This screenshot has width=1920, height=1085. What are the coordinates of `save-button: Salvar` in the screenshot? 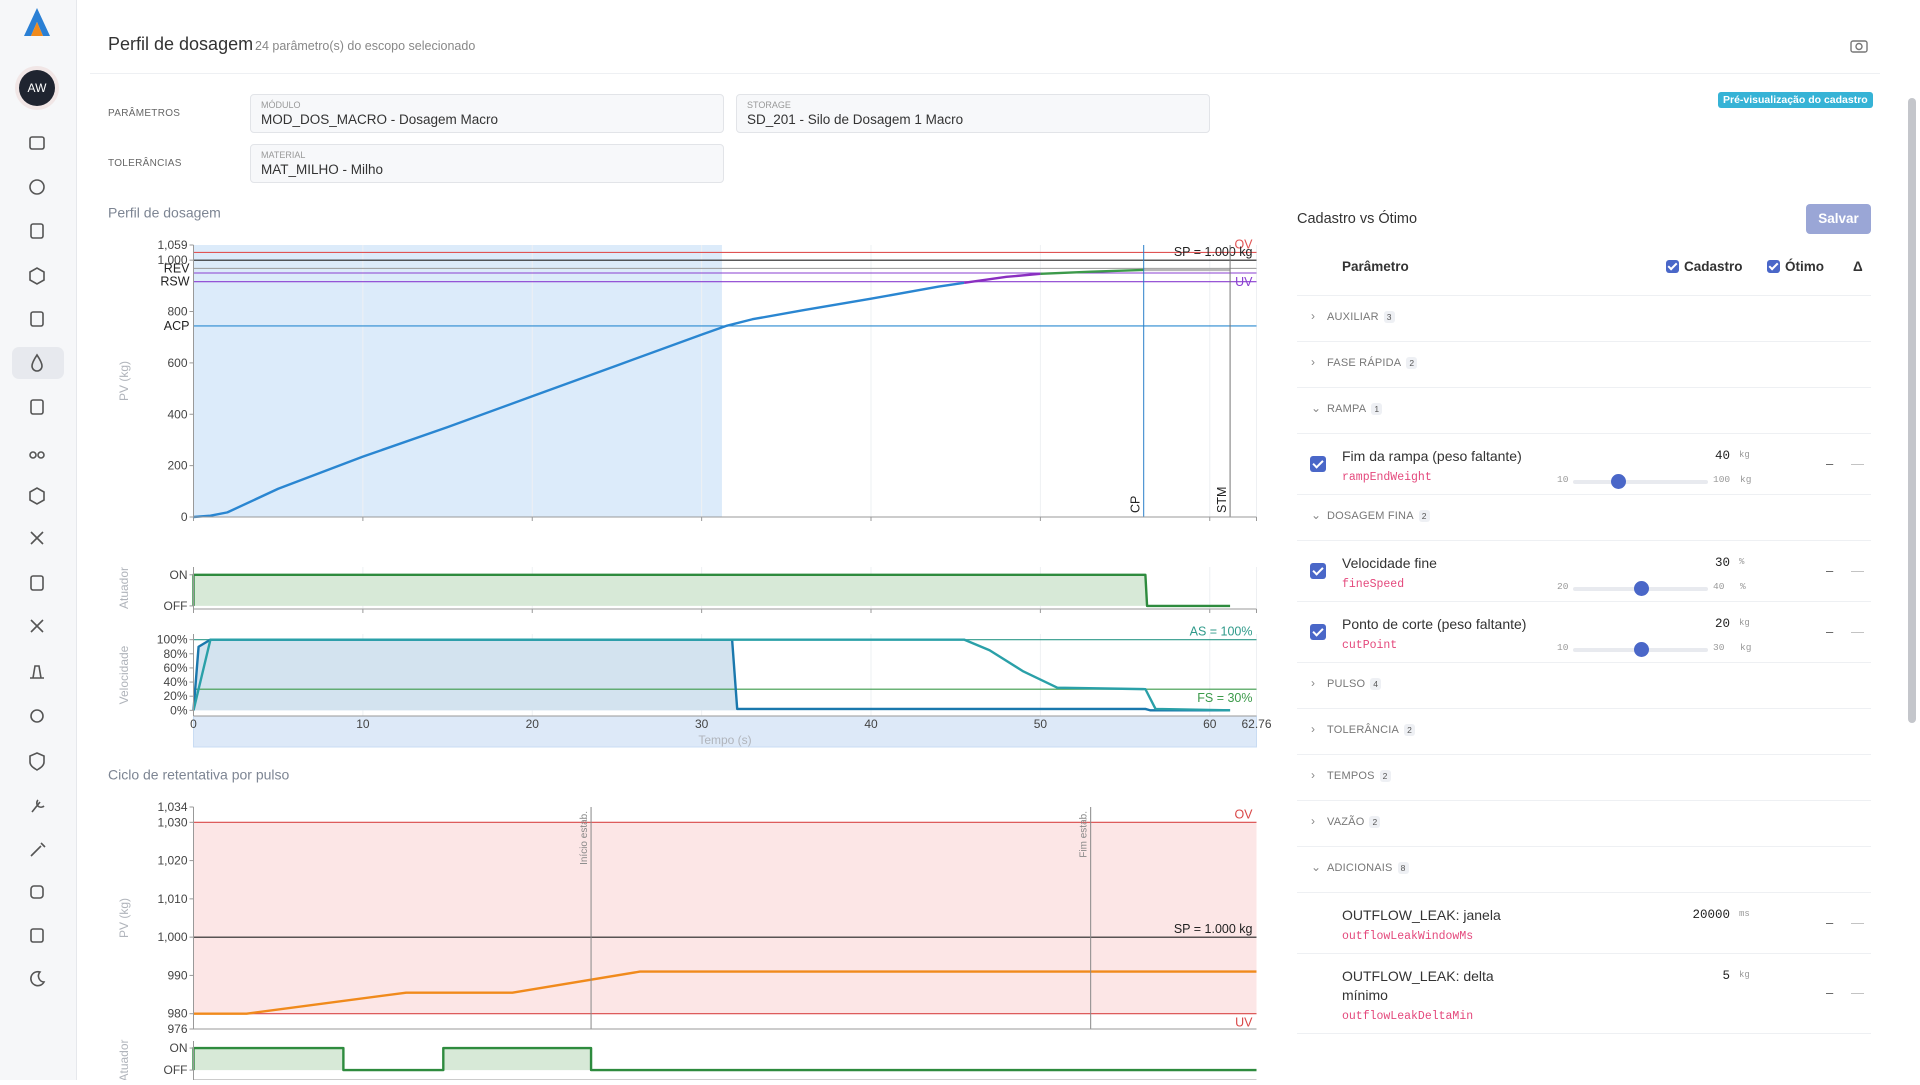 It's located at (1838, 219).